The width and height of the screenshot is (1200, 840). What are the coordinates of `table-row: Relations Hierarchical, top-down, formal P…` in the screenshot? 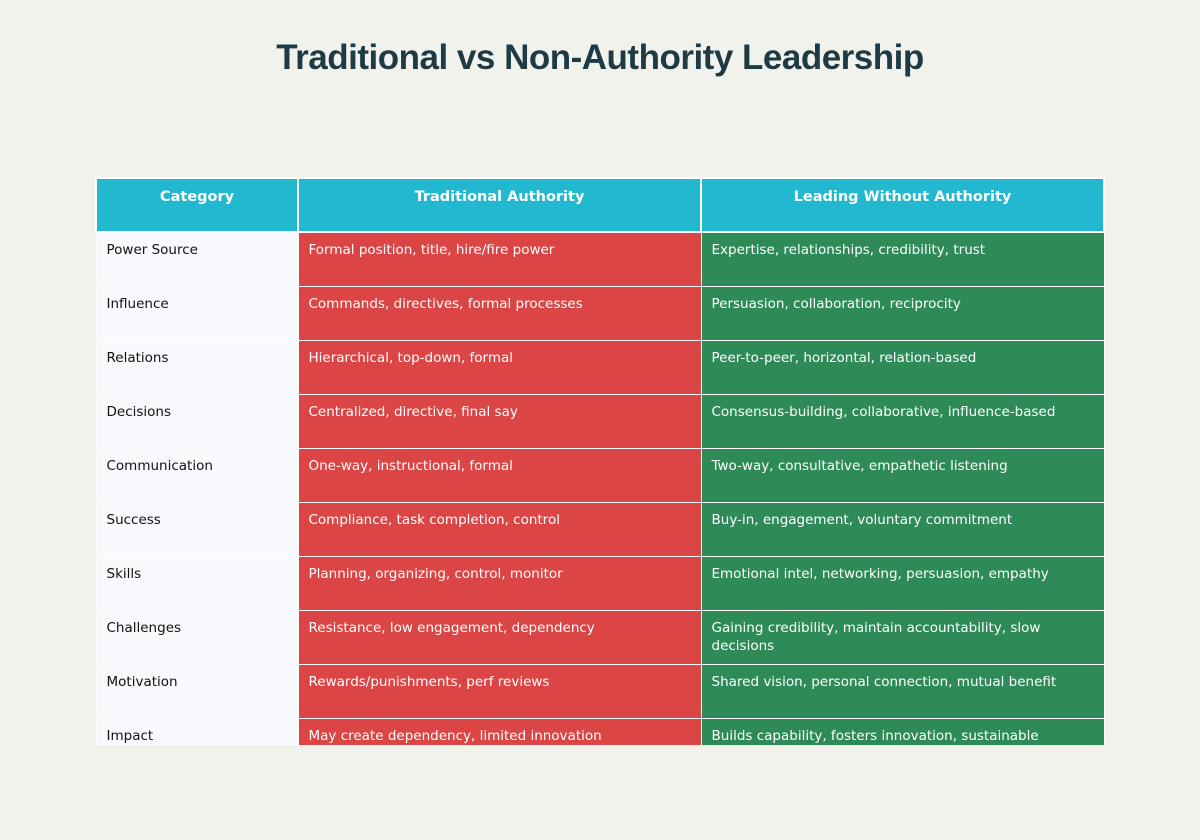 It's located at (600, 367).